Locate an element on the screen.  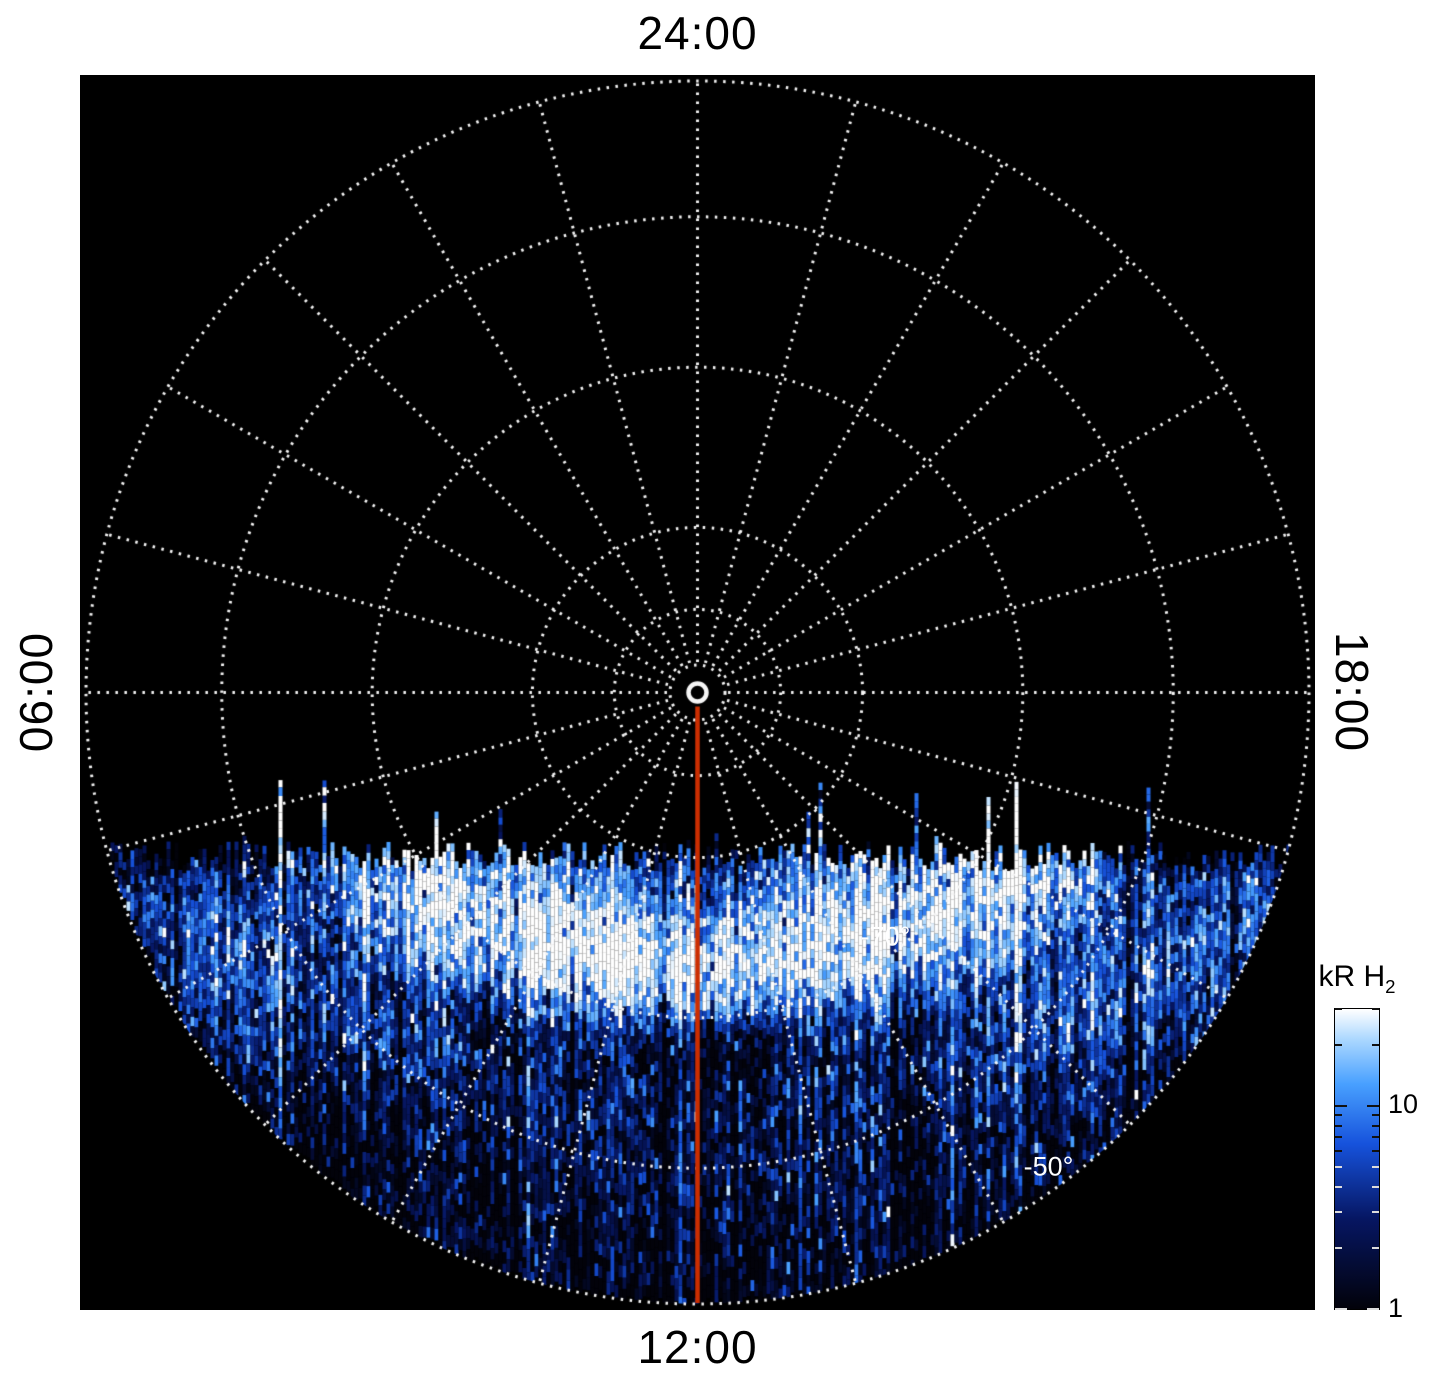
hour-label-2400: 24:00 is located at coordinates (697, 33).